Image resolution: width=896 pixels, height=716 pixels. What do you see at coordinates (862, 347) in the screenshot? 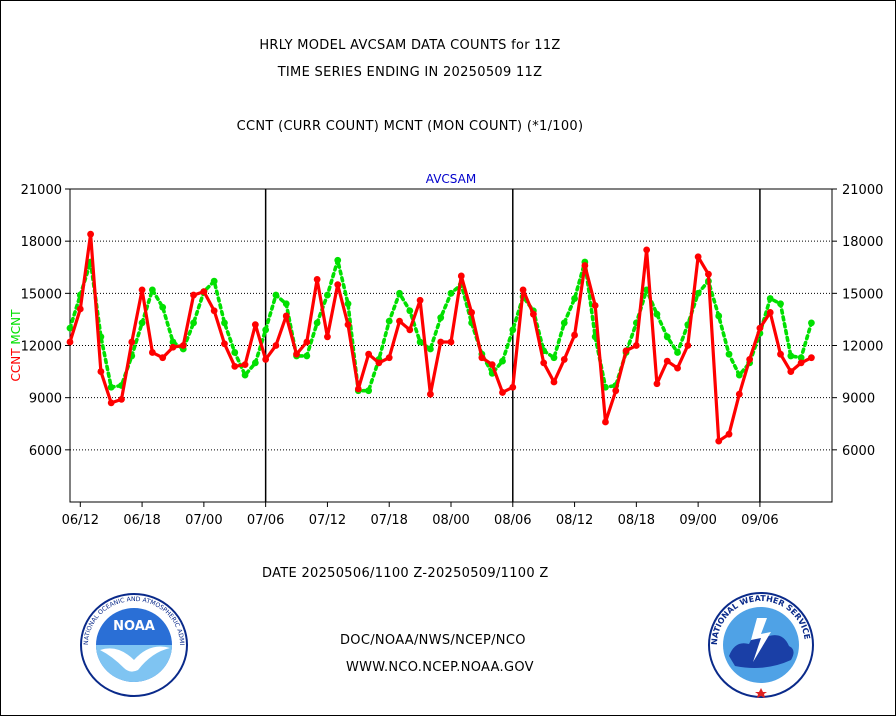
I see `y-tick-label-right: 12000` at bounding box center [862, 347].